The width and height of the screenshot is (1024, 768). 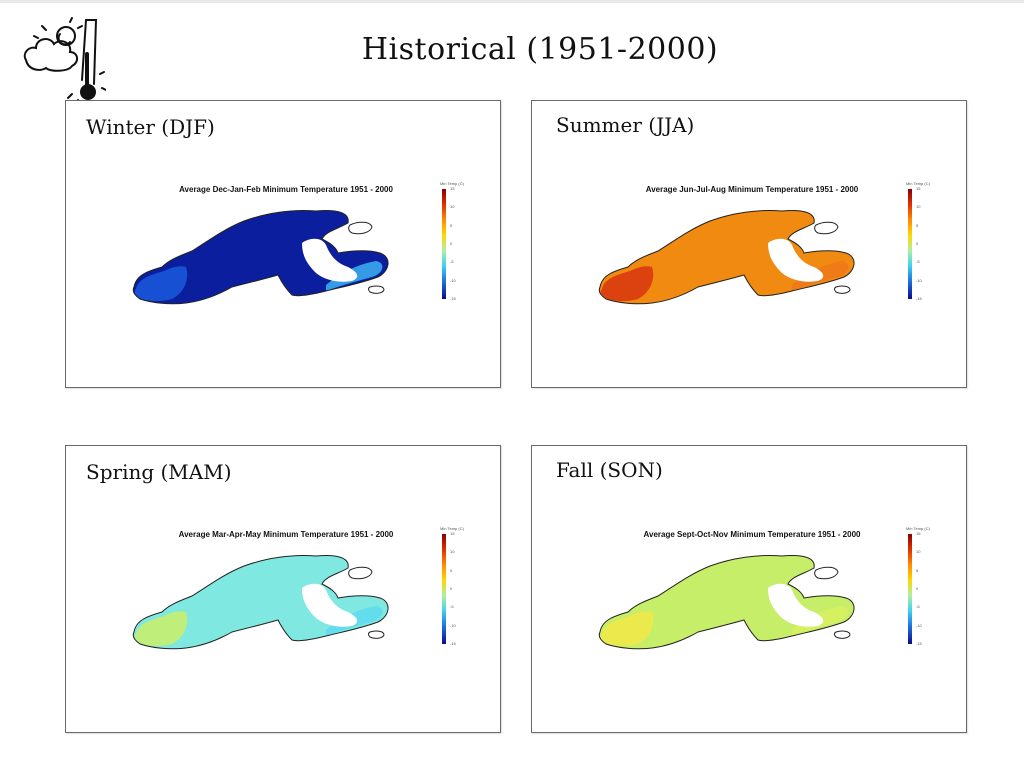 I want to click on colorbar-legend-spring: Min Temp (C) 15 10 5 0 -5 -10 -15, so click(x=460, y=588).